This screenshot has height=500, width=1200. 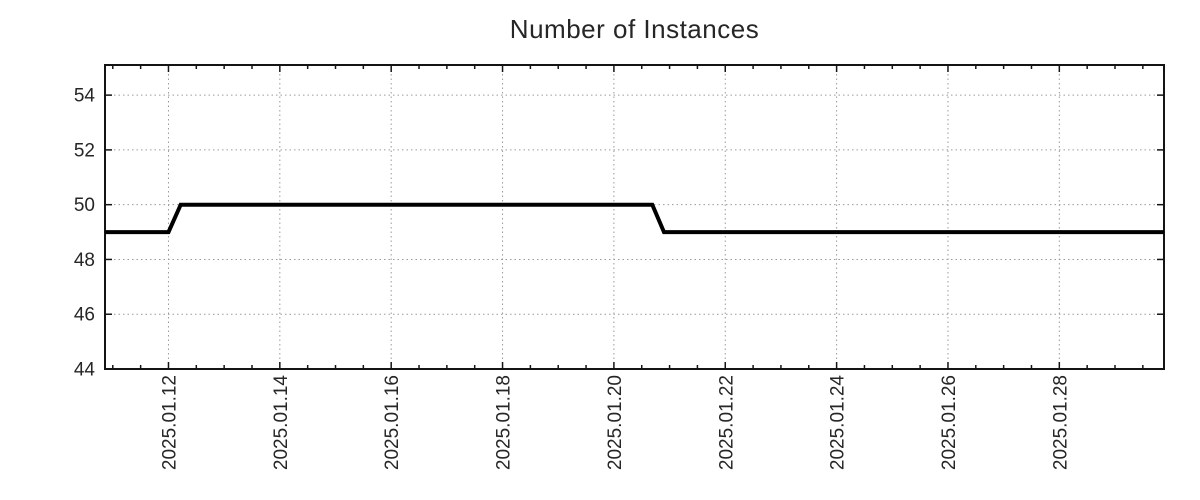 What do you see at coordinates (615, 422) in the screenshot?
I see `x-tick-label: 2025.01.20` at bounding box center [615, 422].